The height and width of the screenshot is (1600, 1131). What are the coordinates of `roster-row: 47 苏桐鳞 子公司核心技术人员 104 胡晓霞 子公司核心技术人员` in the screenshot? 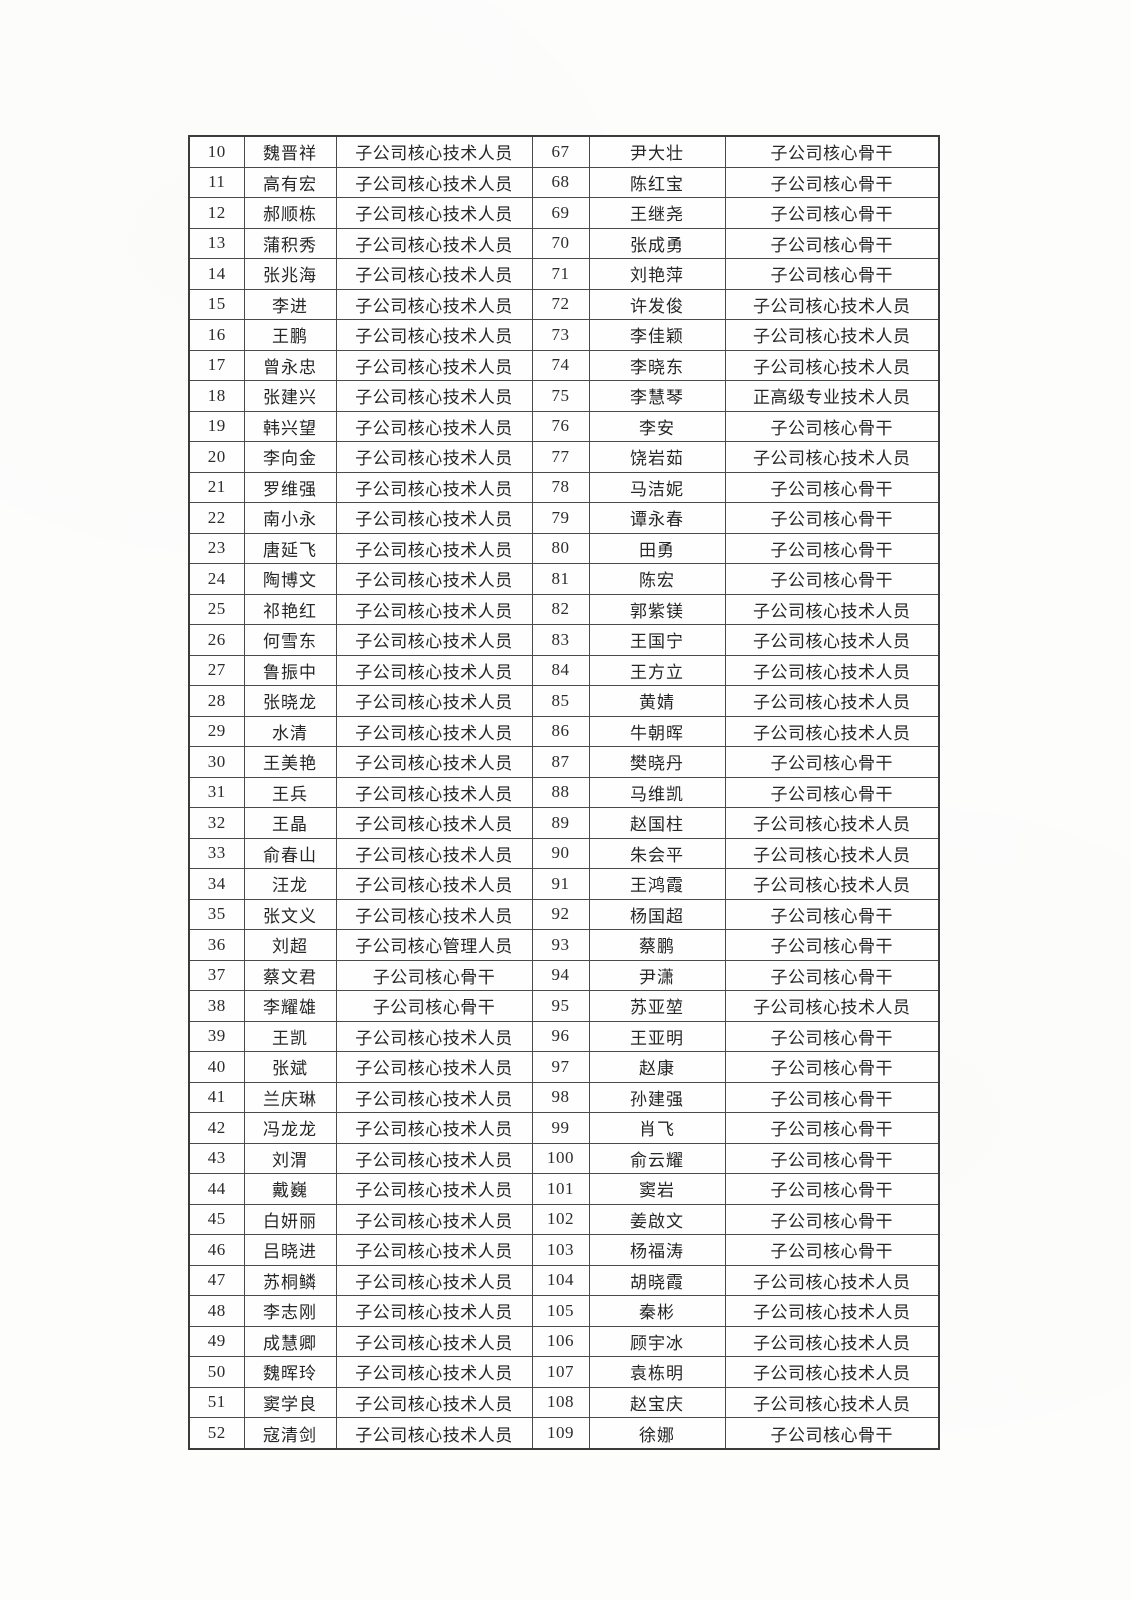 It's located at (564, 1280).